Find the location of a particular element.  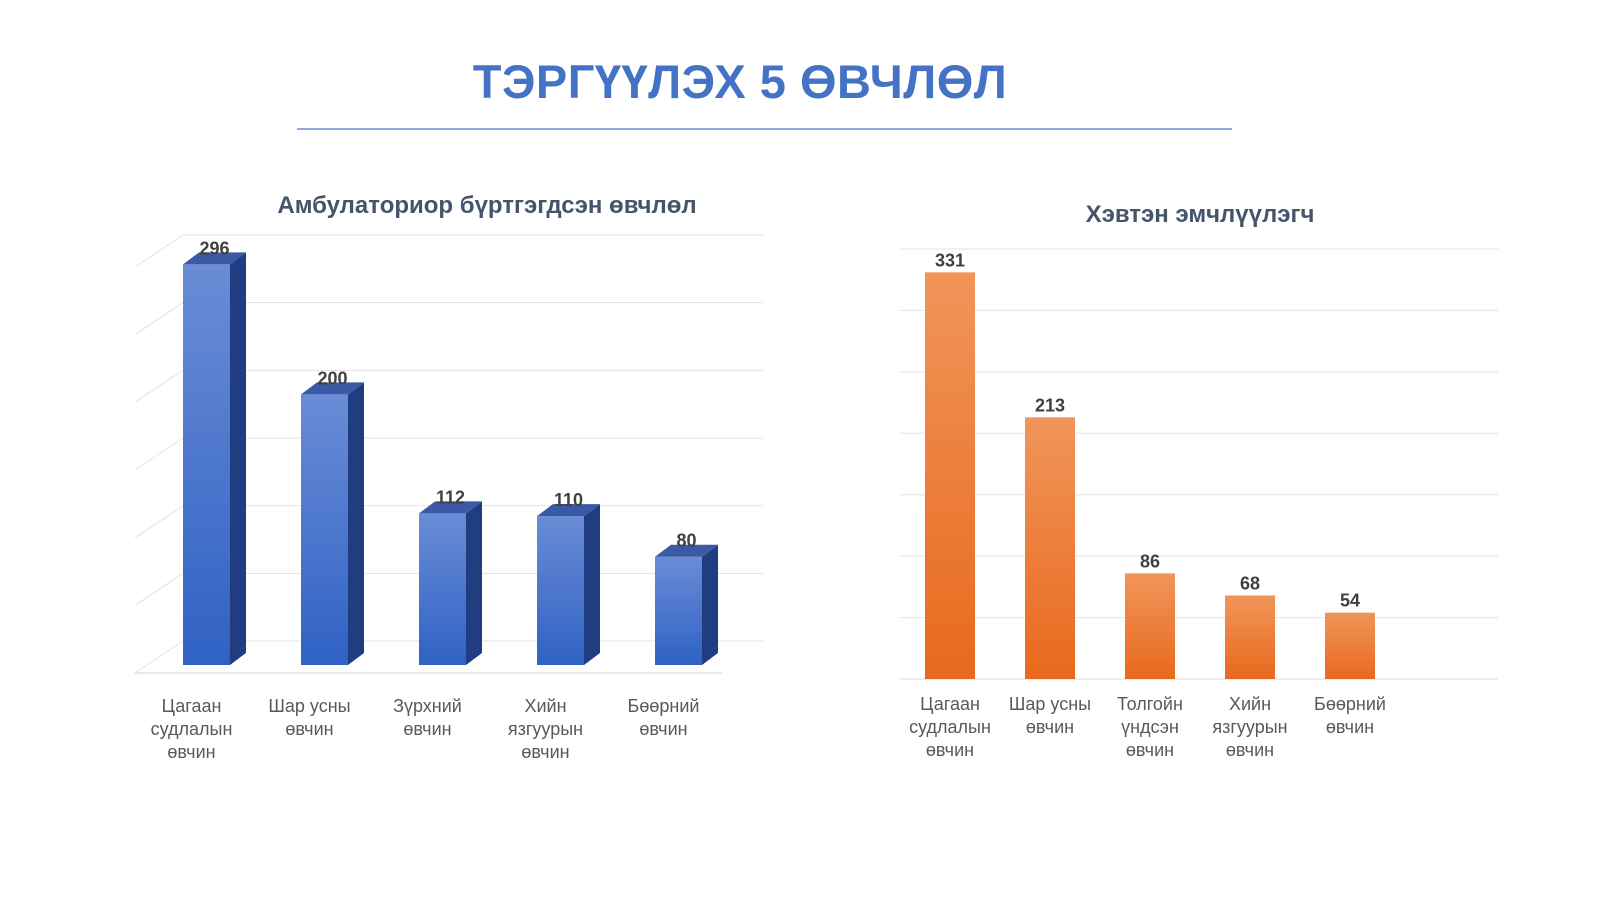

category-label-line: Зүрхний is located at coordinates (427, 706).